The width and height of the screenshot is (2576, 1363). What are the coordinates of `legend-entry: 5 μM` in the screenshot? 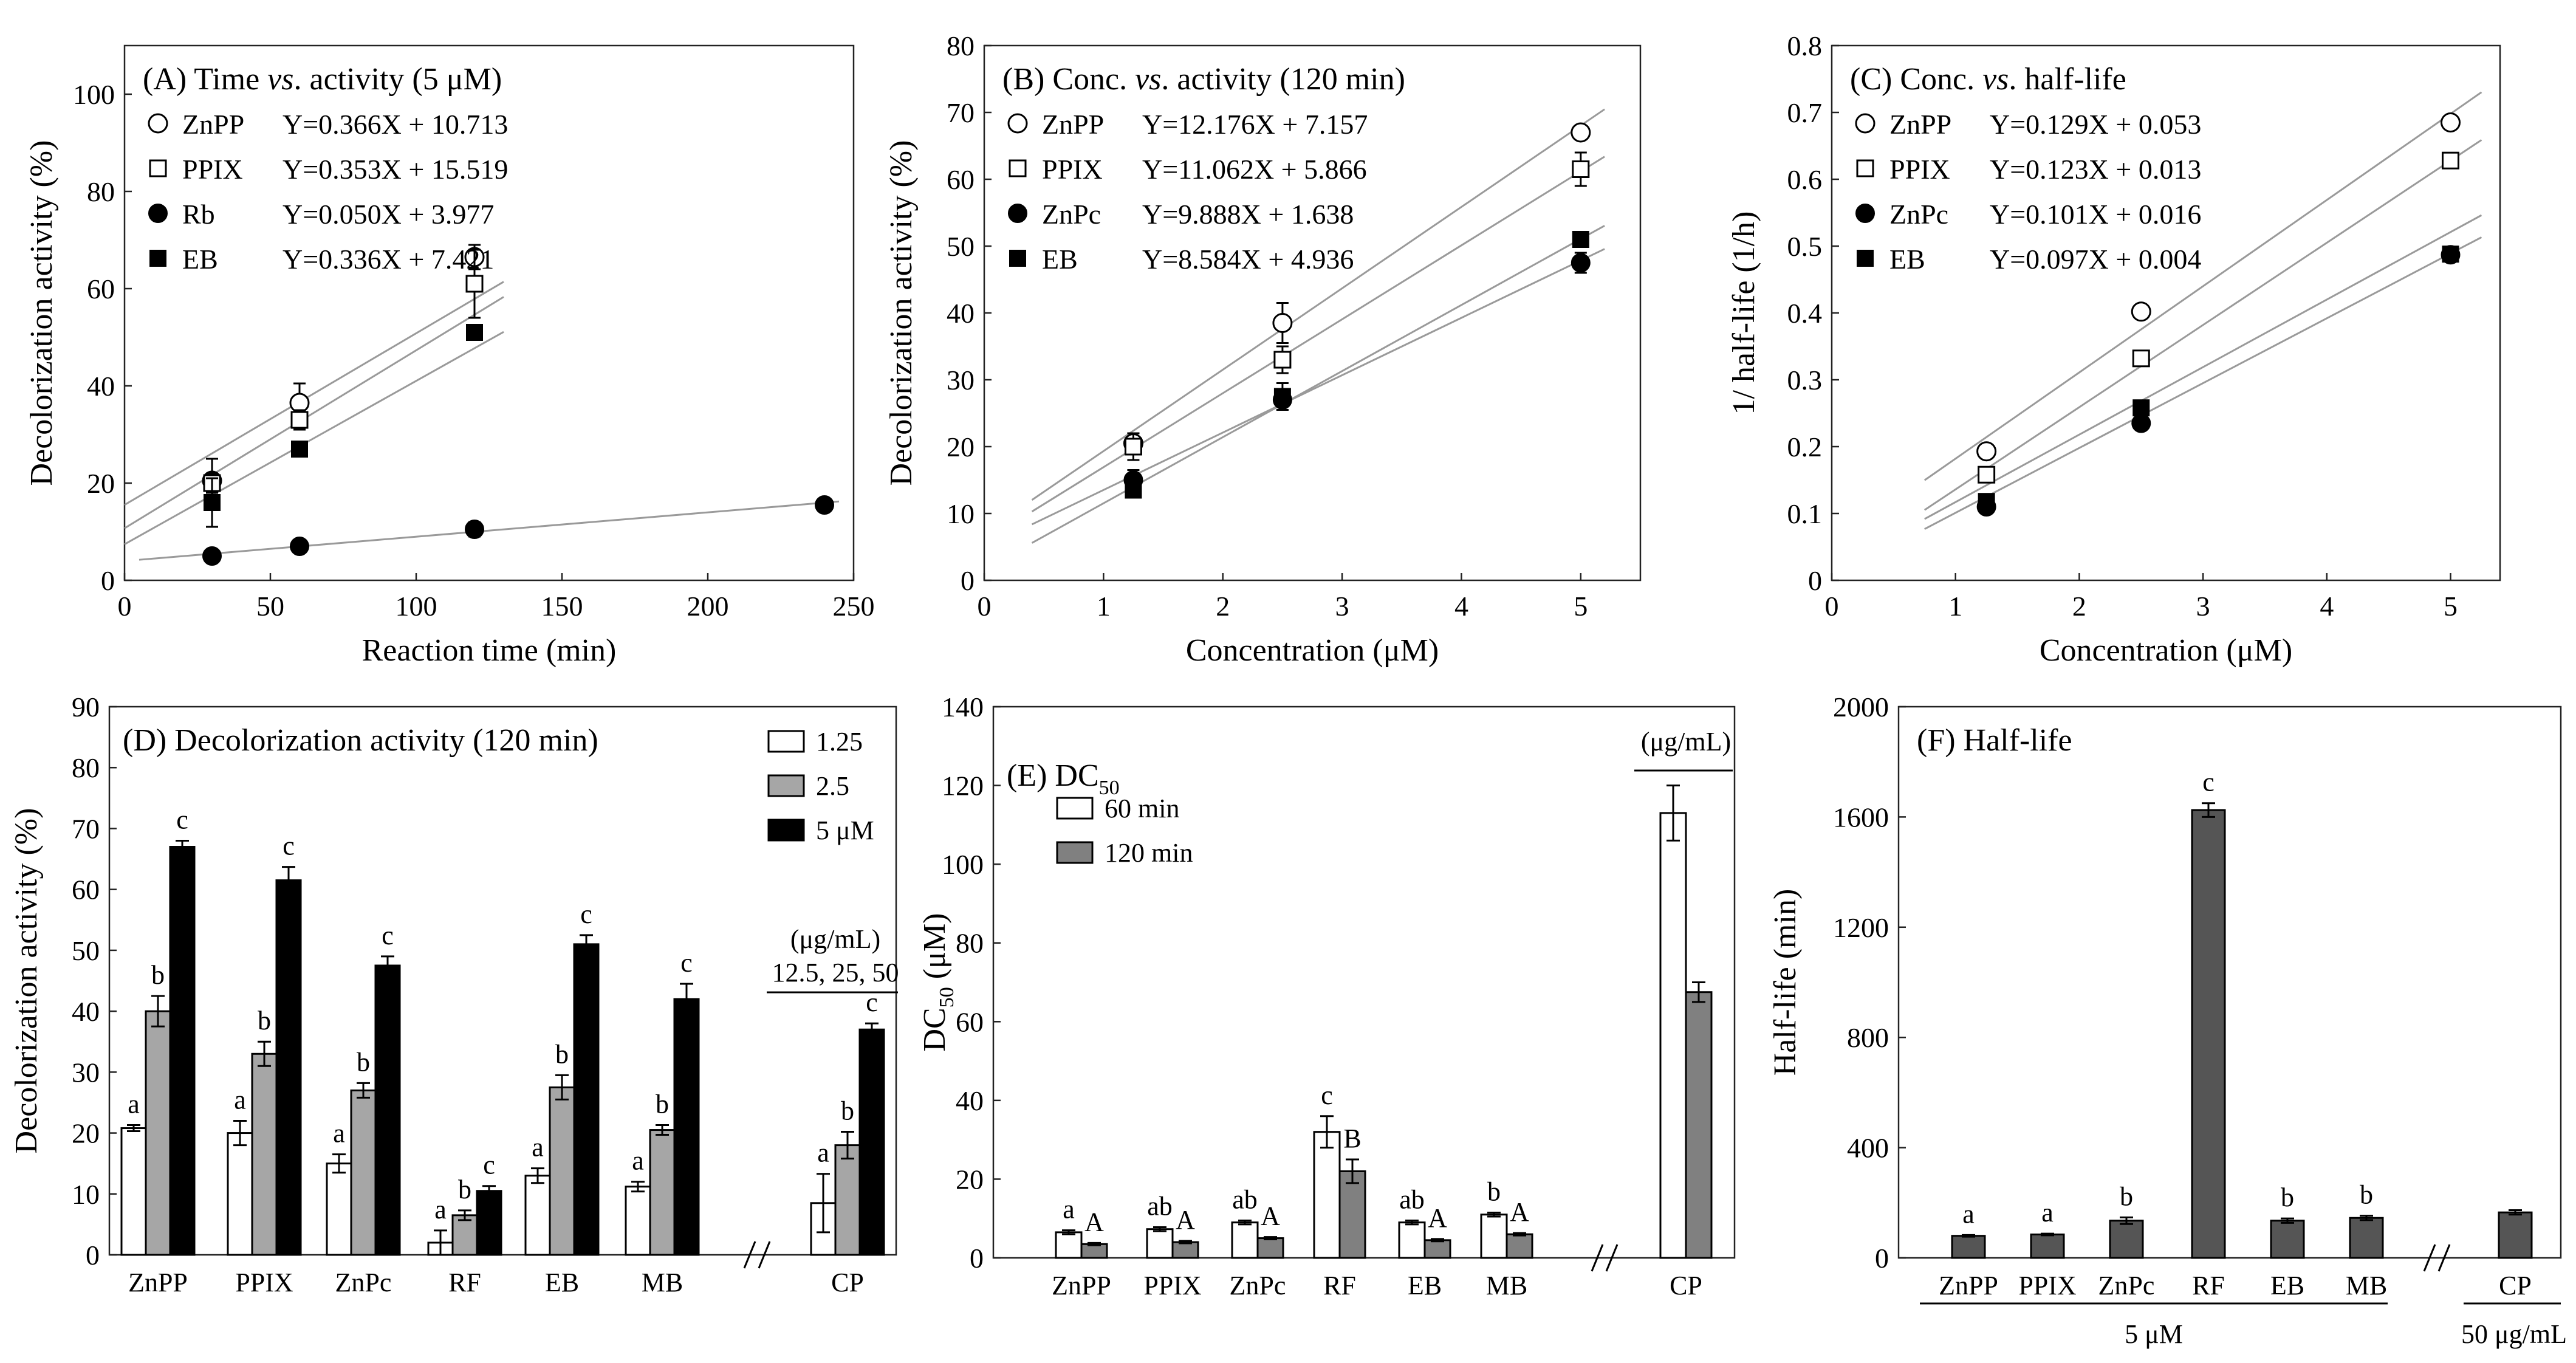 It's located at (845, 830).